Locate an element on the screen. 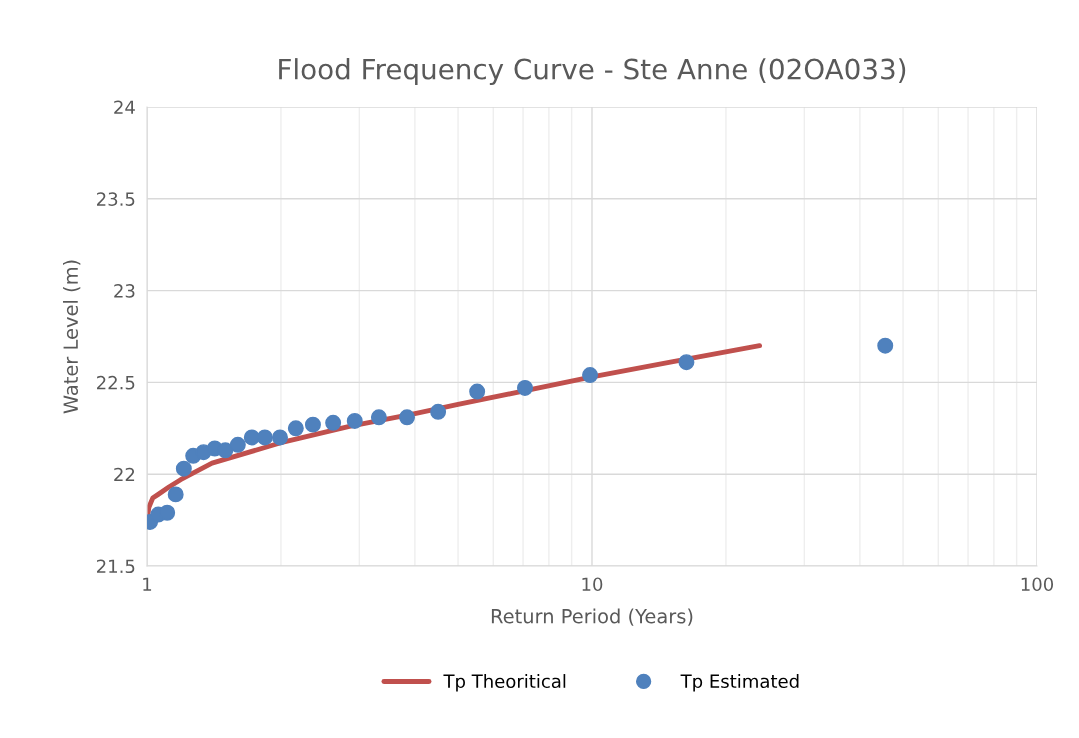 The height and width of the screenshot is (738, 1079). y-tick-label: 23.5 is located at coordinates (116, 199).